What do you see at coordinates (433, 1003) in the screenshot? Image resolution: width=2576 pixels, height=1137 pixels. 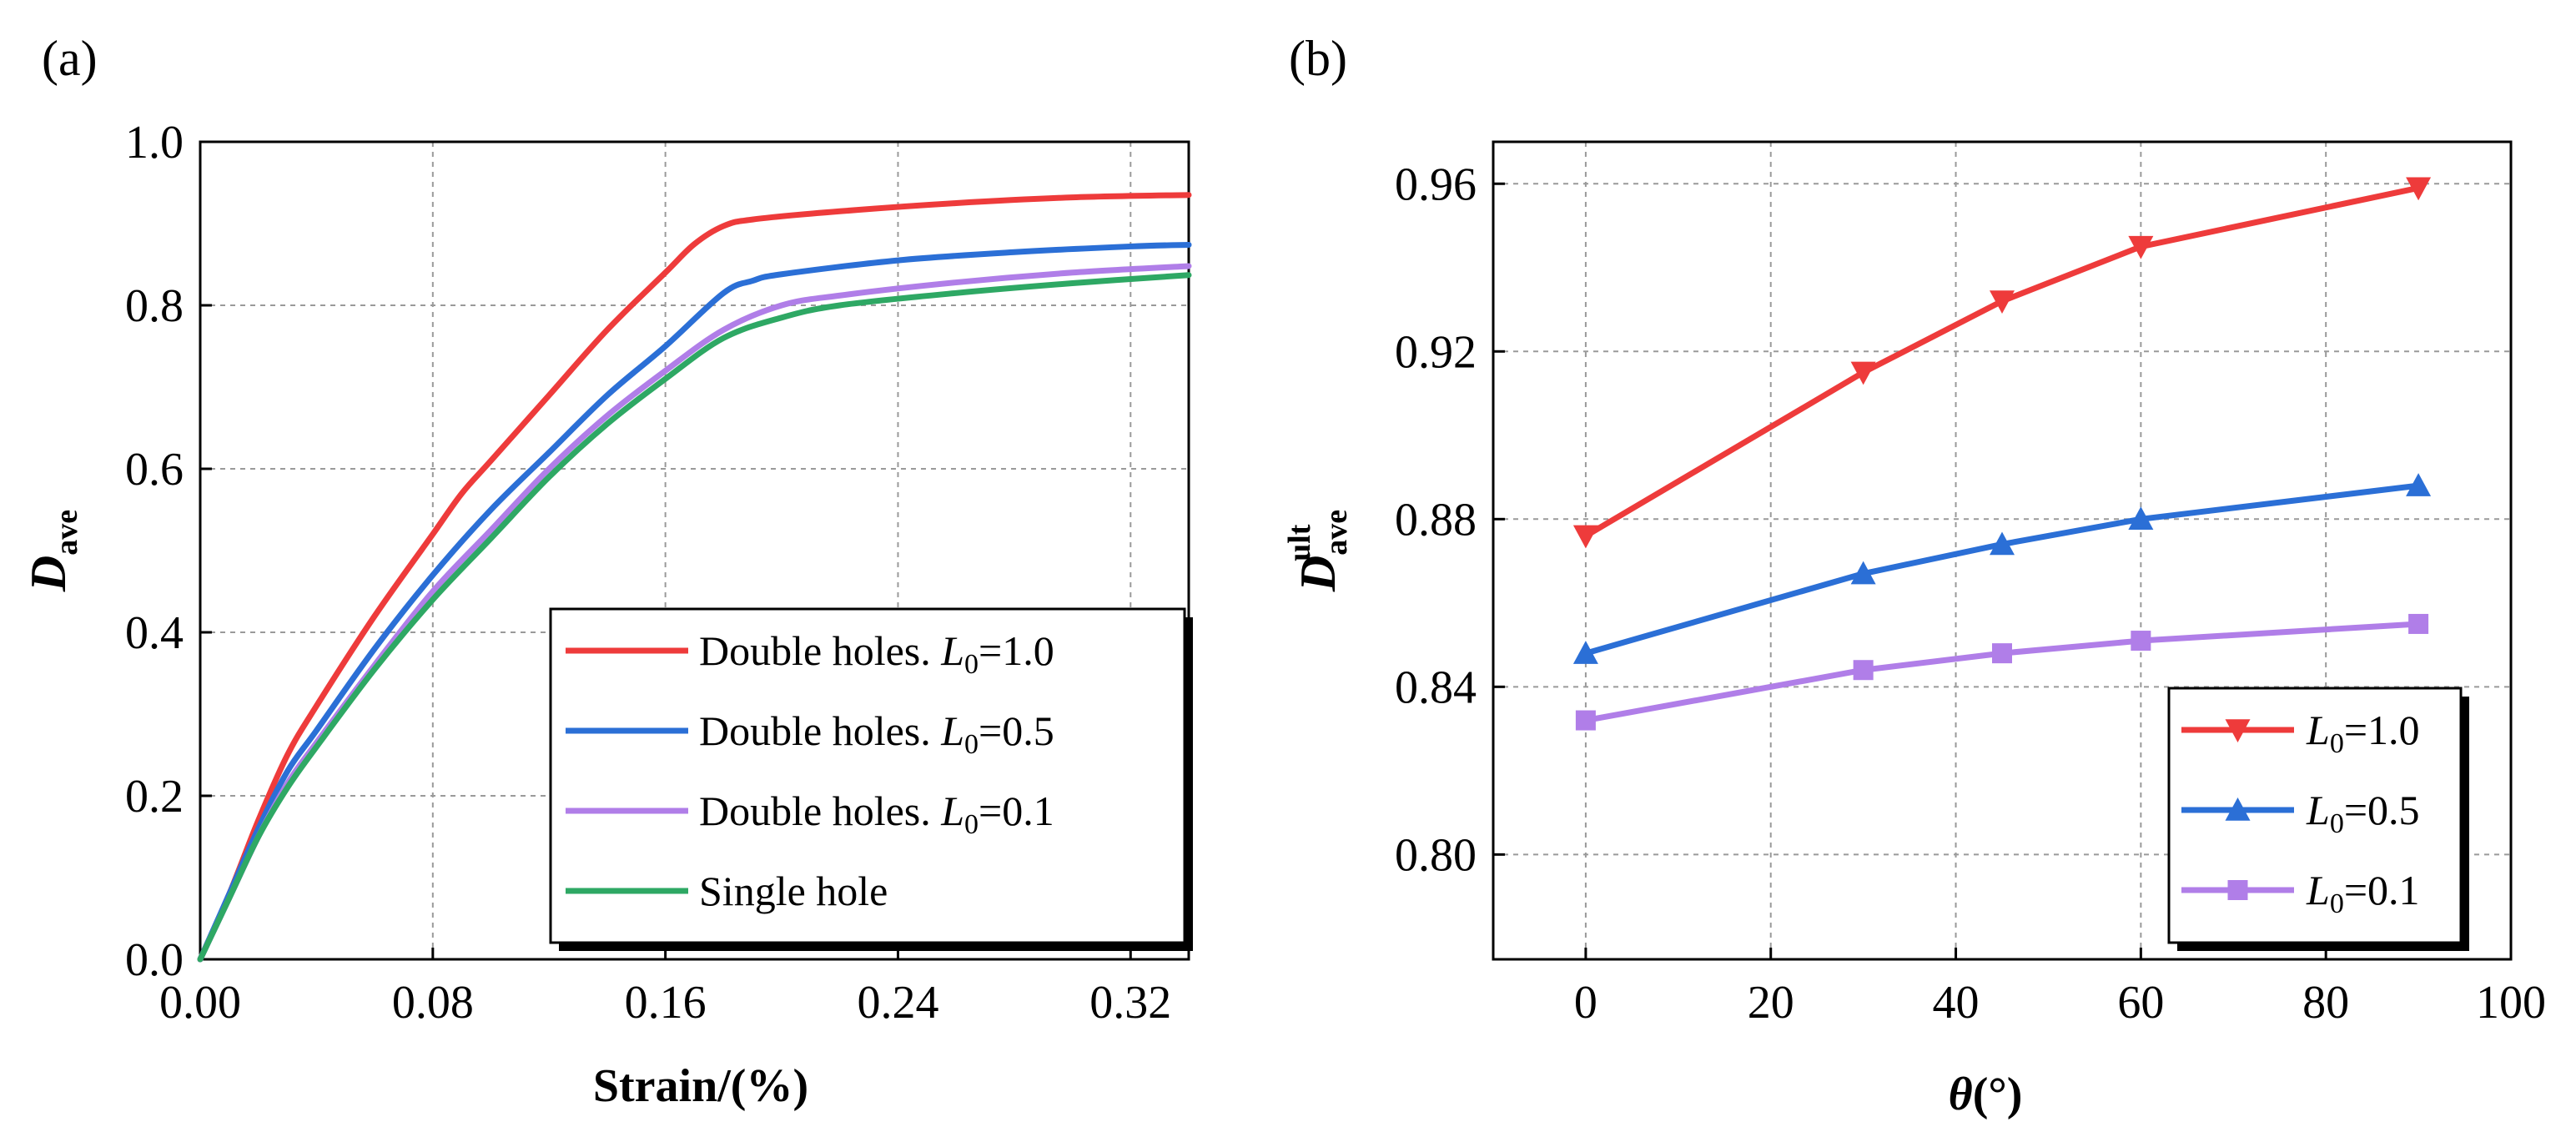 I see `x-tick-label: 0.08` at bounding box center [433, 1003].